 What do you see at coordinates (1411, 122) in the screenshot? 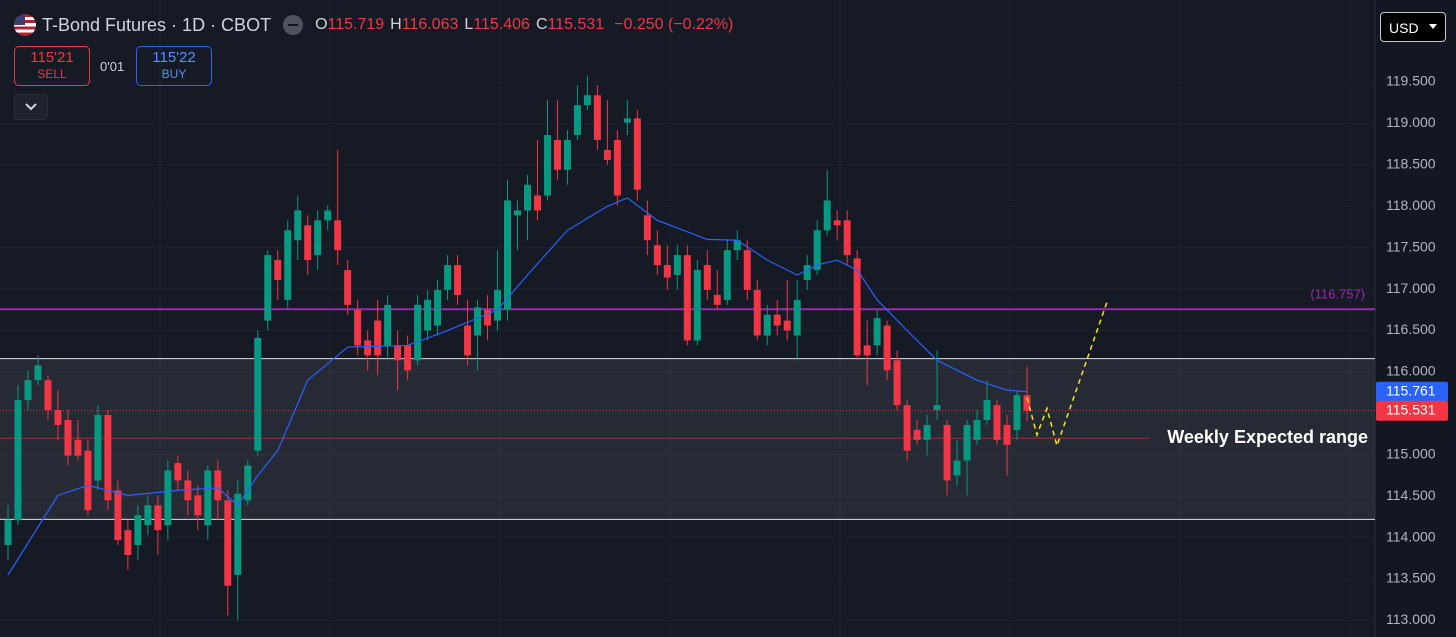
I see `y-tick-label: 119.000` at bounding box center [1411, 122].